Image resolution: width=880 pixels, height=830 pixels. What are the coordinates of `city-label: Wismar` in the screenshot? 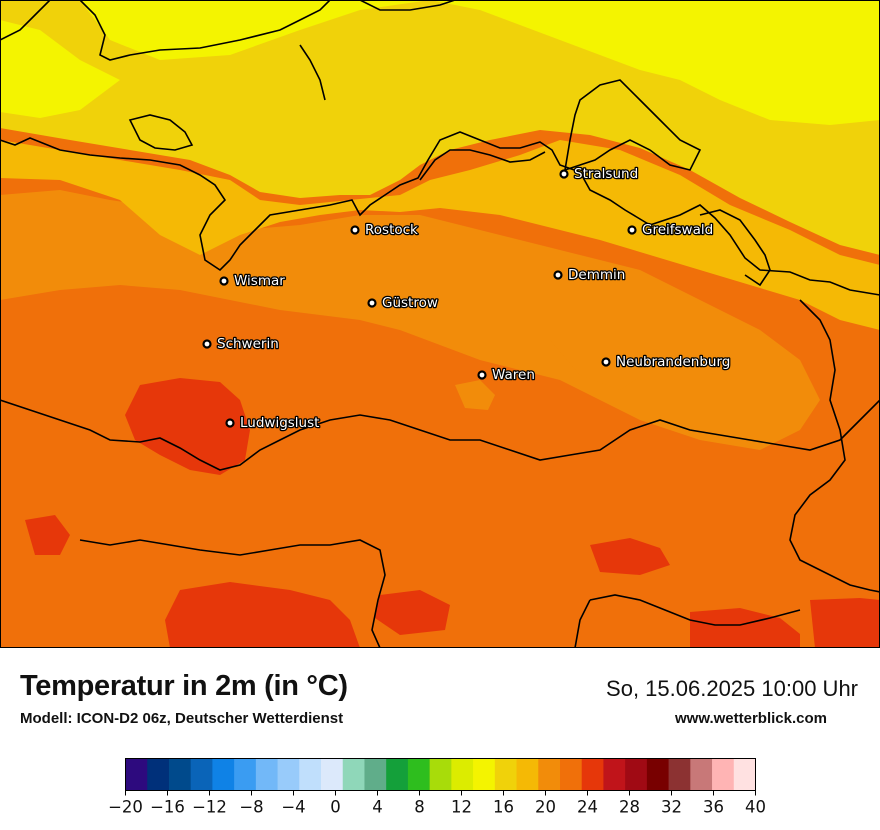 It's located at (259, 281).